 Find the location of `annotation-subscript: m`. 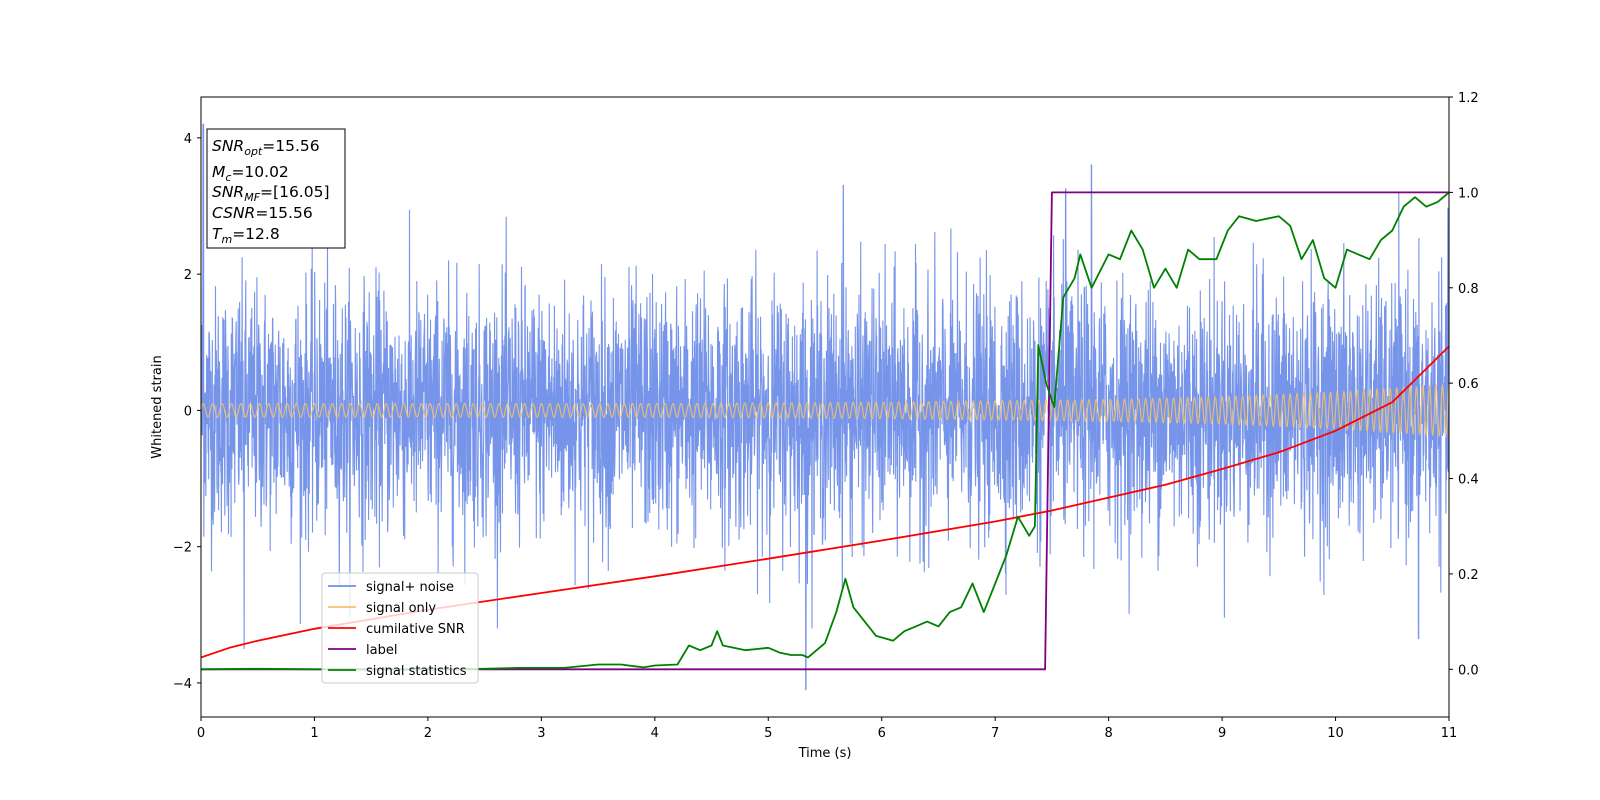

annotation-subscript: m is located at coordinates (226, 239).